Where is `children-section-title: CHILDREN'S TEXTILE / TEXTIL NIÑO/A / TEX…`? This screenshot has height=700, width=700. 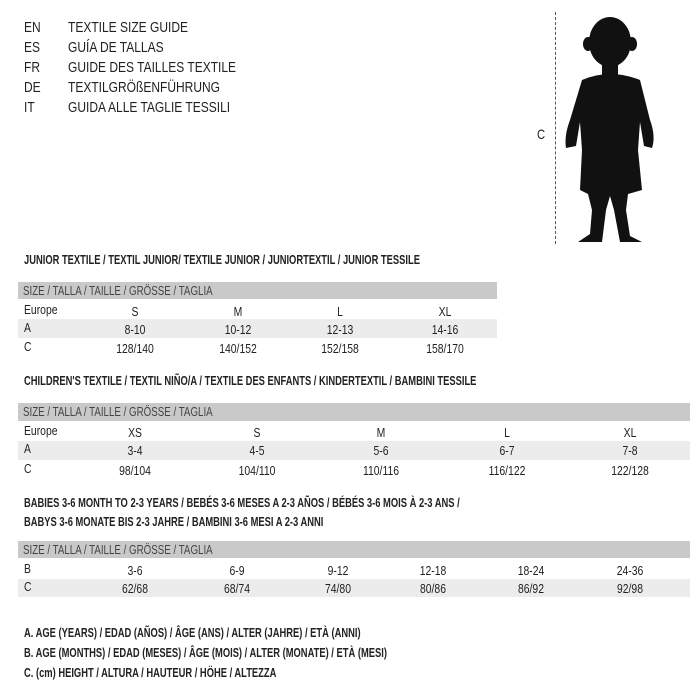
children-section-title: CHILDREN'S TEXTILE / TEXTIL NIÑO/A / TEX… is located at coordinates (250, 380).